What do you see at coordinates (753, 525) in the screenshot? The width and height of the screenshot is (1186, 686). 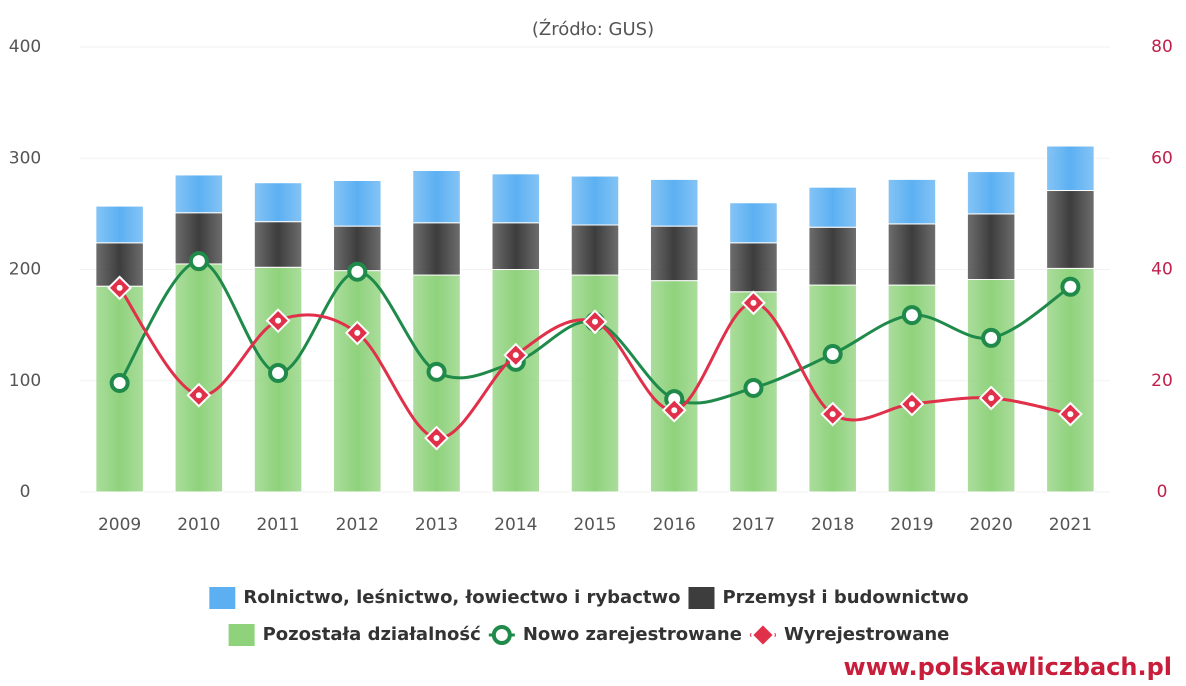 I see `x-tick-label: 2017` at bounding box center [753, 525].